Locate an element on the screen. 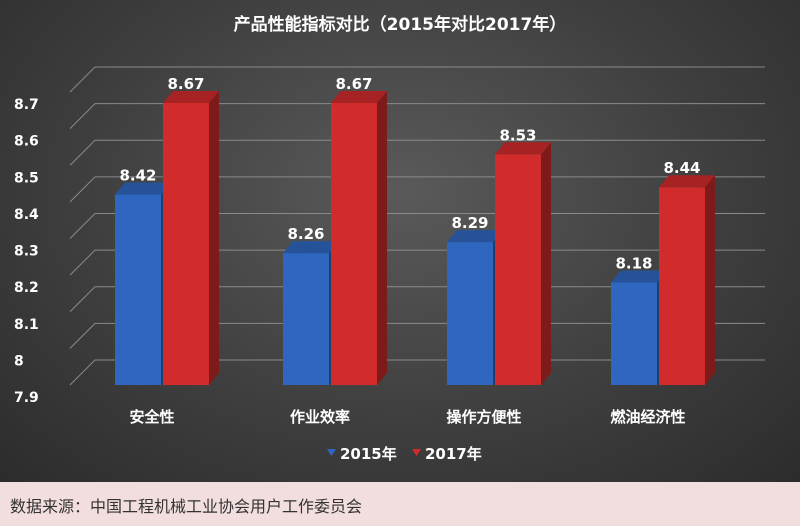  y-tick-label: 8.7 is located at coordinates (26, 105).